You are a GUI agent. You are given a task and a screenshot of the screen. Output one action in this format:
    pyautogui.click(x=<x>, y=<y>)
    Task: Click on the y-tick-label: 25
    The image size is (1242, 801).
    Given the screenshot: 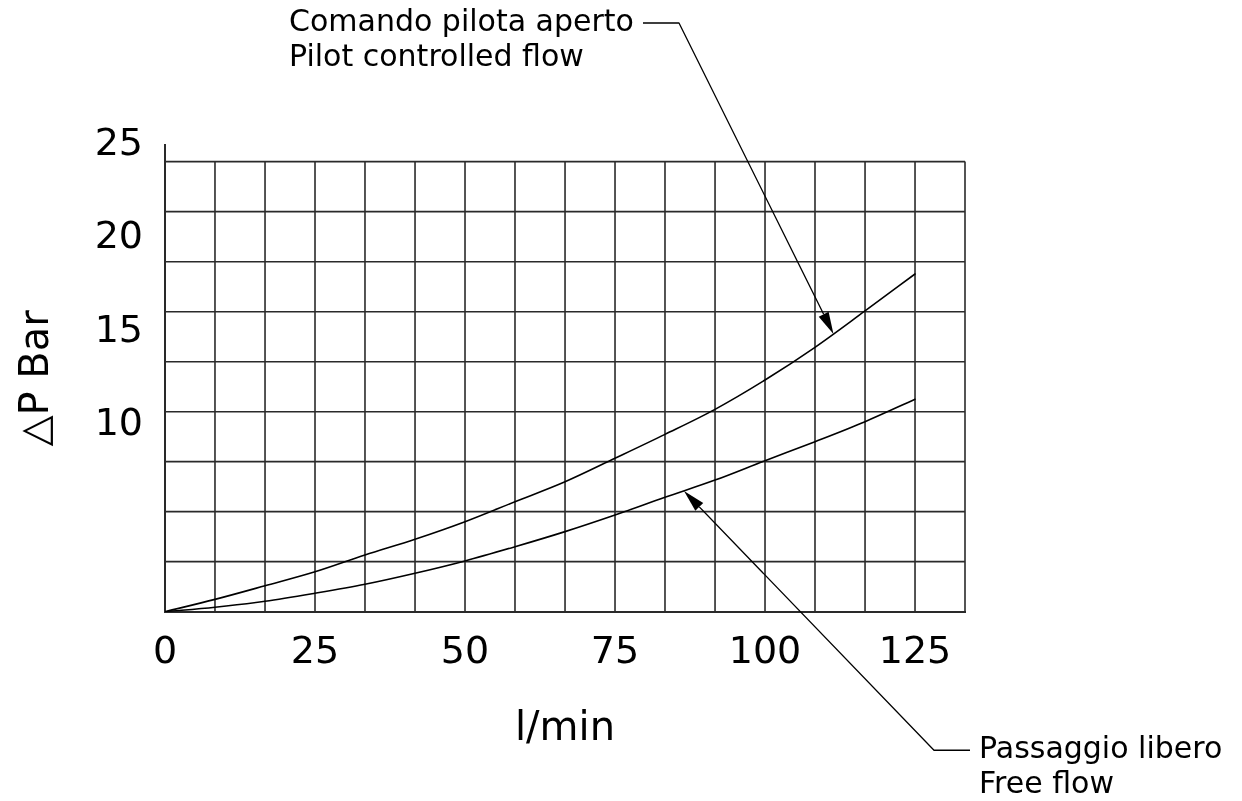 What is the action you would take?
    pyautogui.click(x=118, y=141)
    